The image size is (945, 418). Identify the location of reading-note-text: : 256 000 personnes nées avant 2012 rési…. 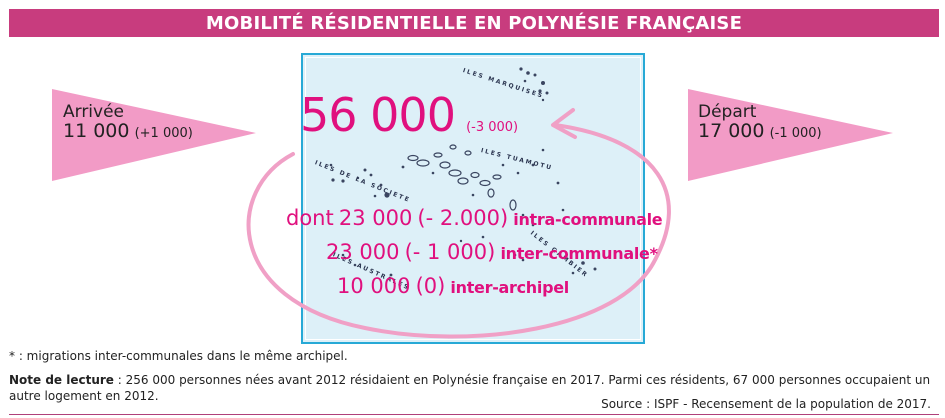
(470, 388).